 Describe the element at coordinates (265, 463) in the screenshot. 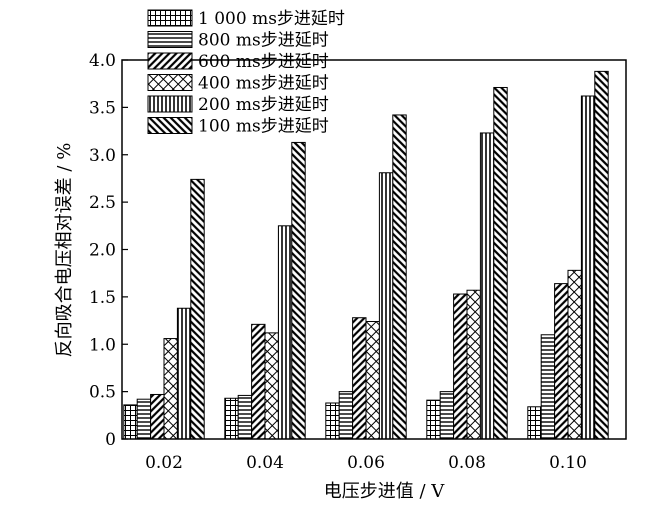

I see `x-tick-label: 0.04` at that location.